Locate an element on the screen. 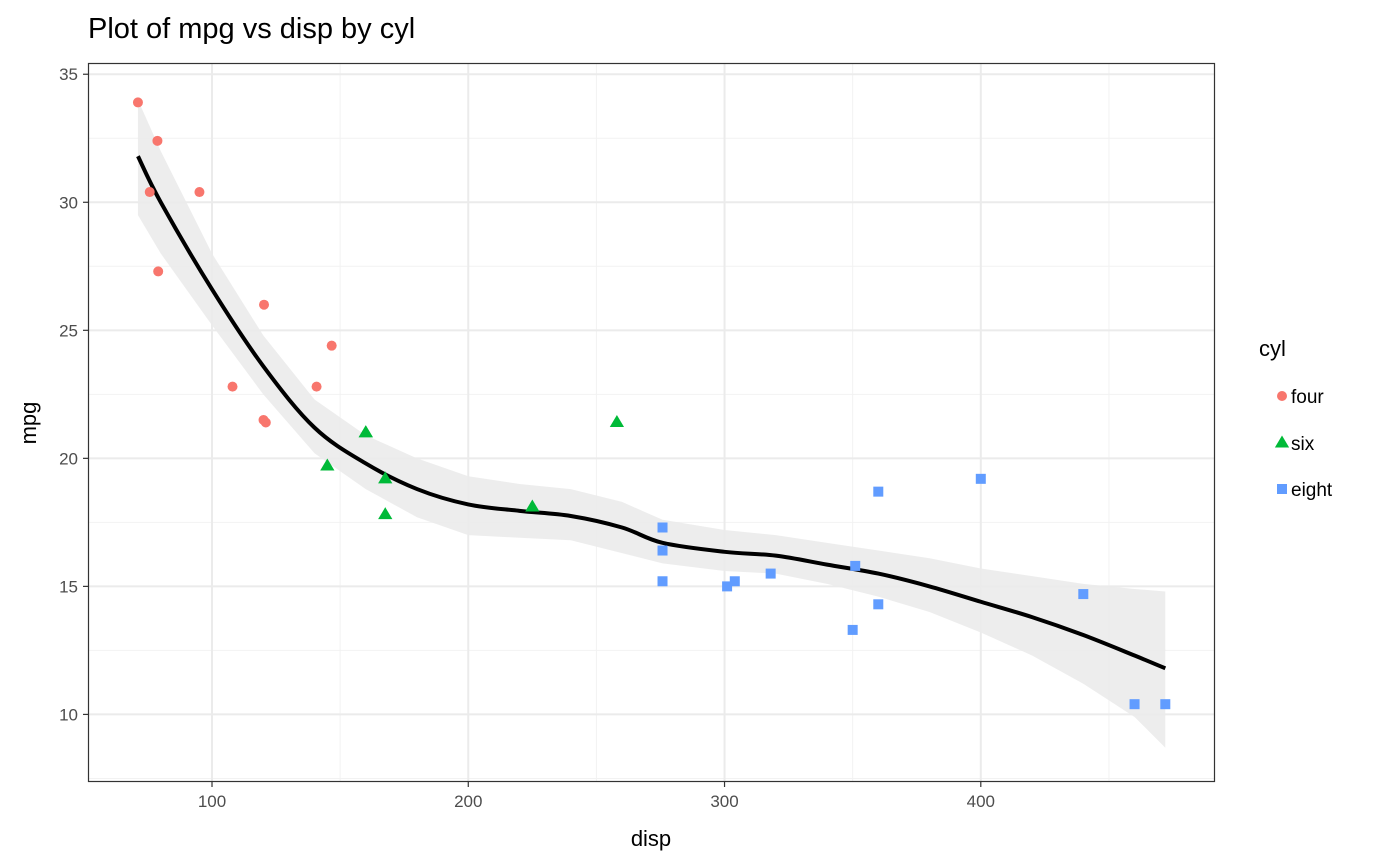 The image size is (1400, 866). y-tick-label: 30 is located at coordinates (68, 202).